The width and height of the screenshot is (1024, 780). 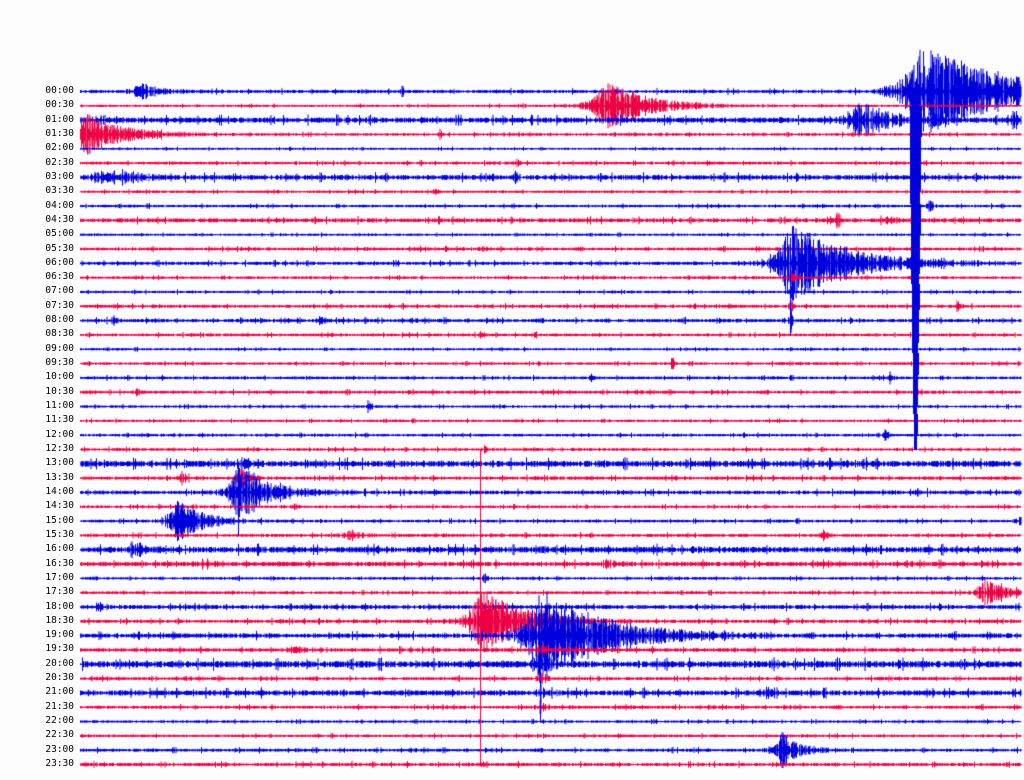 What do you see at coordinates (59, 448) in the screenshot?
I see `time-axis-label: 12:30` at bounding box center [59, 448].